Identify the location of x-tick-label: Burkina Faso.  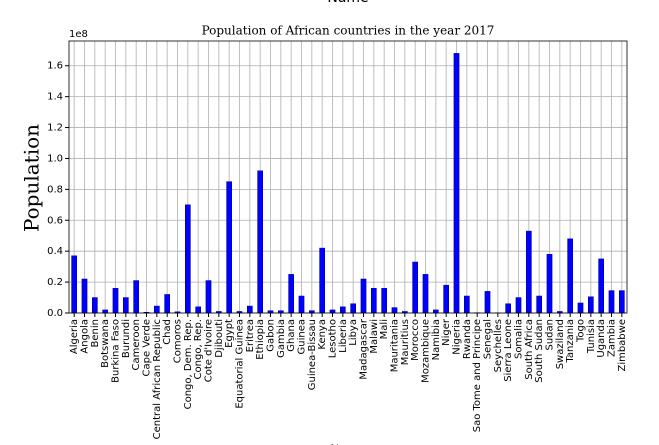
(116, 351).